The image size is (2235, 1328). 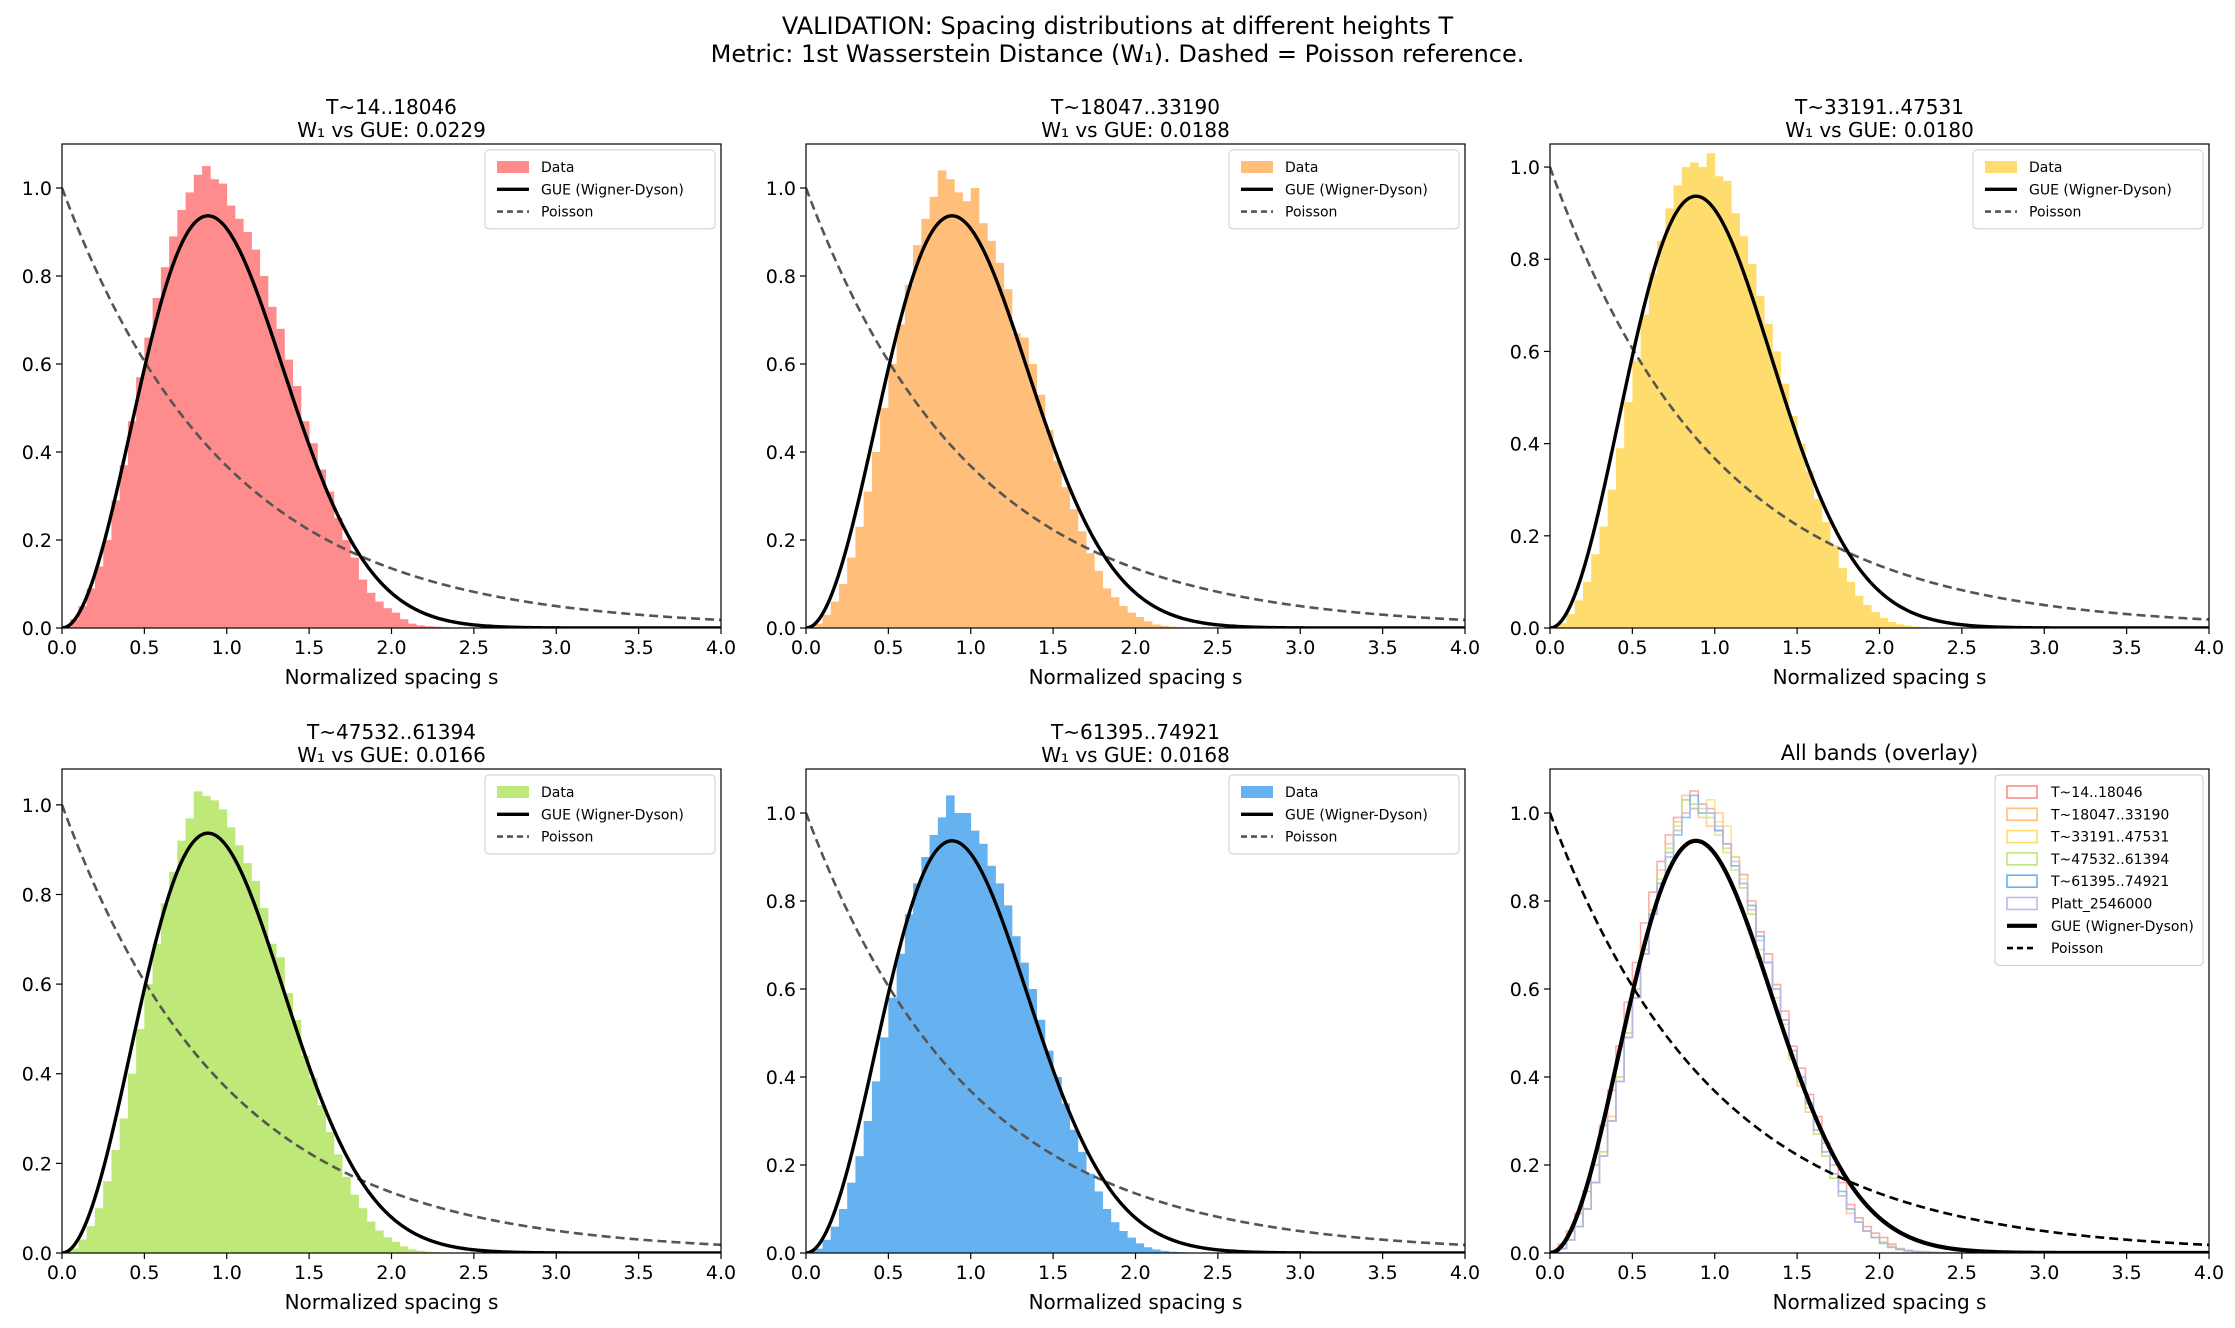 What do you see at coordinates (2101, 905) in the screenshot?
I see `legend-label: Platt_2546000` at bounding box center [2101, 905].